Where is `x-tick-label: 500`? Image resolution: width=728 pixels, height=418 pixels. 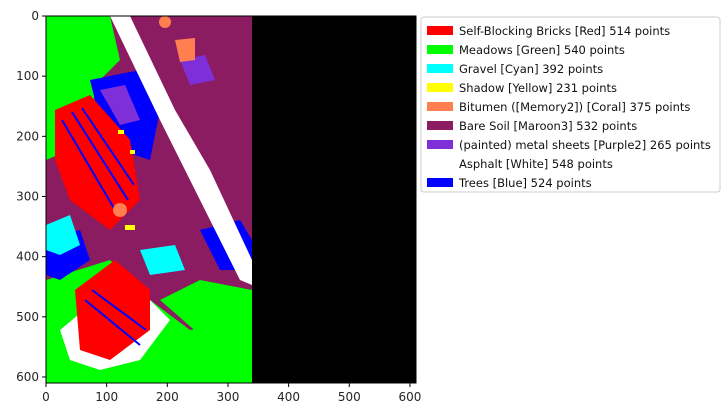 x-tick-label: 500 is located at coordinates (349, 397).